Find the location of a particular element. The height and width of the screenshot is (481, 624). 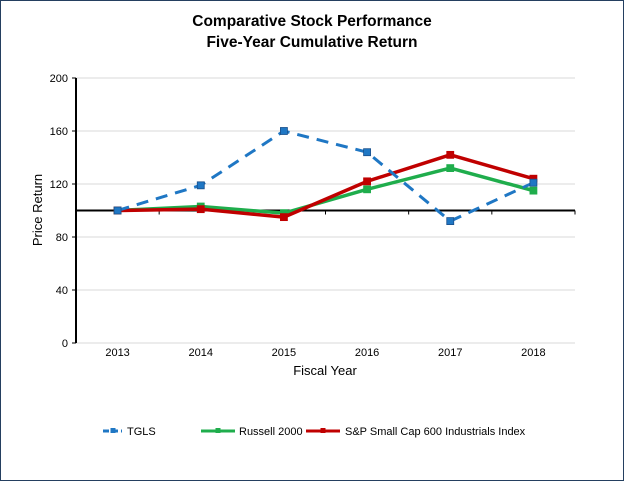

series-tgls is located at coordinates (325, 176).